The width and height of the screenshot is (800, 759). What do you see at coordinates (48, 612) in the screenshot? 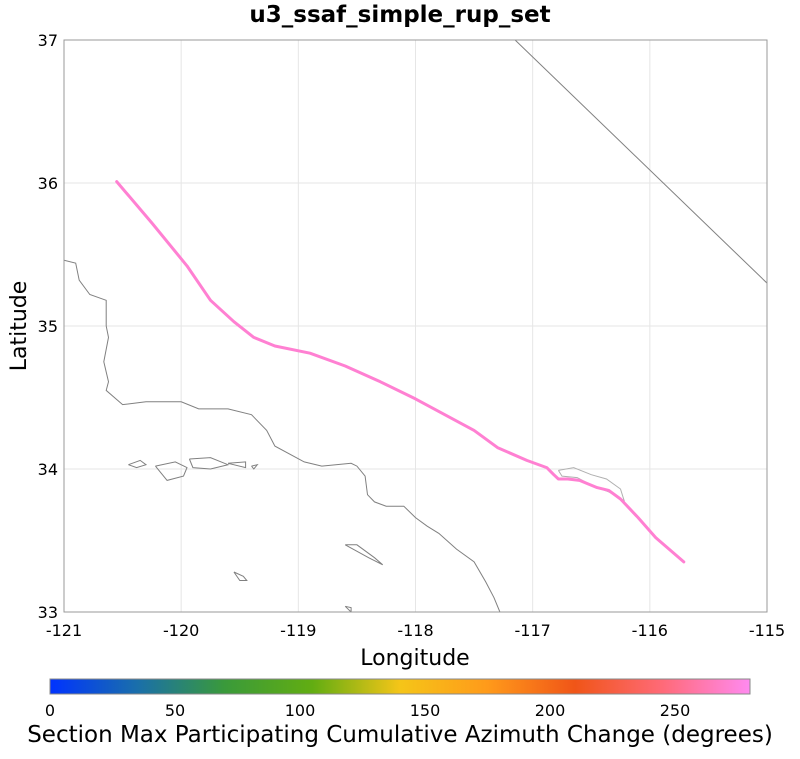
I see `y-tick-label: 33` at bounding box center [48, 612].